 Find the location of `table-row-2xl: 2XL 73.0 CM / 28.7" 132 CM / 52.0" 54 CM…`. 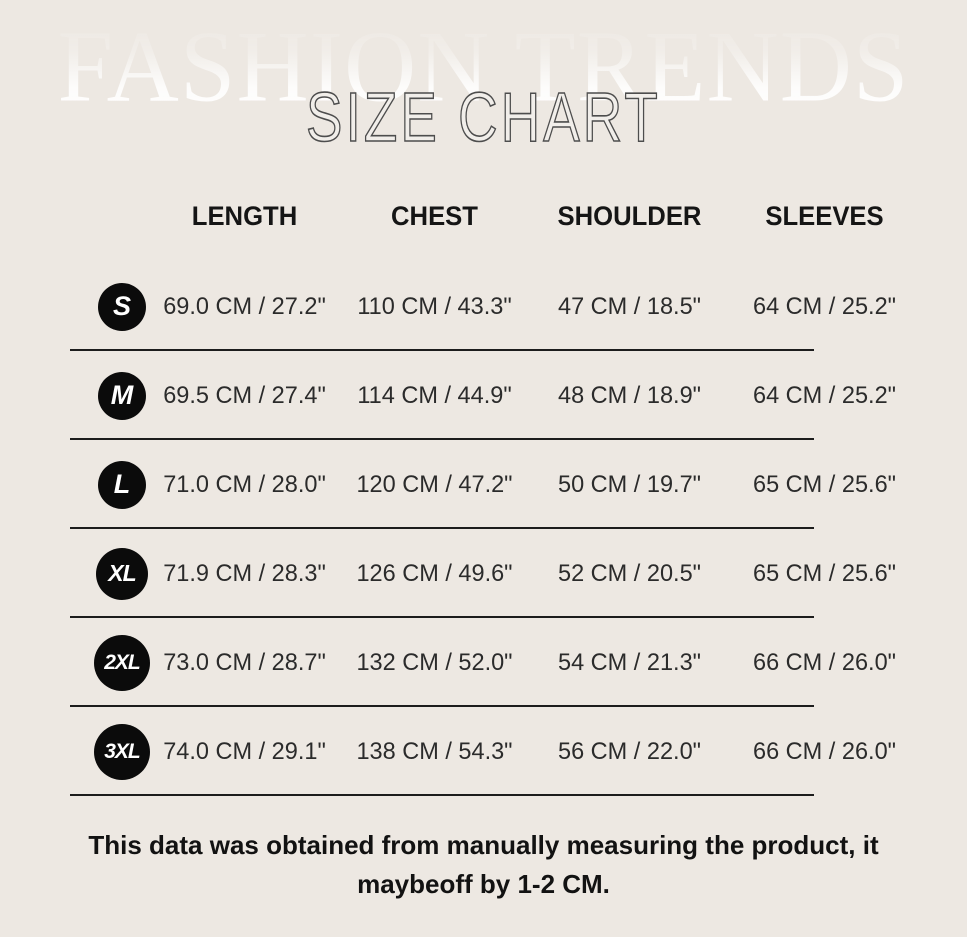

table-row-2xl: 2XL 73.0 CM / 28.7" 132 CM / 52.0" 54 CM… is located at coordinates (483, 662).